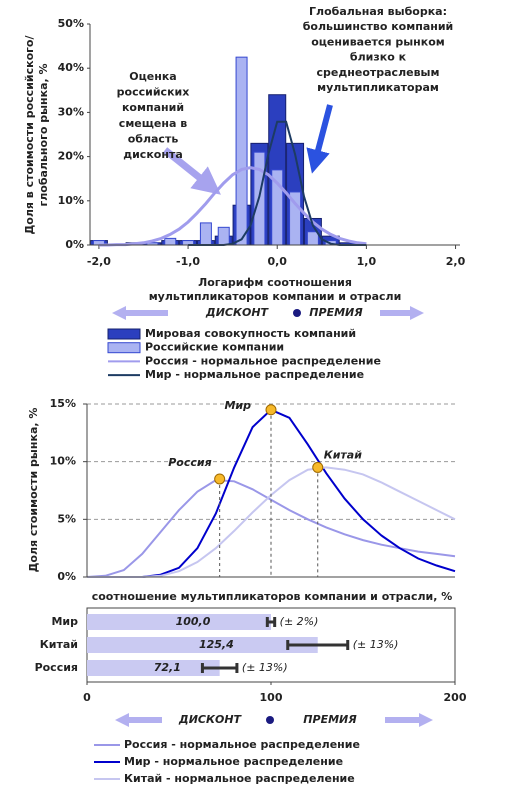 This screenshot has height=795, width=523. What do you see at coordinates (378, 72) in the screenshot?
I see `annotation: среднеотраслевым` at bounding box center [378, 72].